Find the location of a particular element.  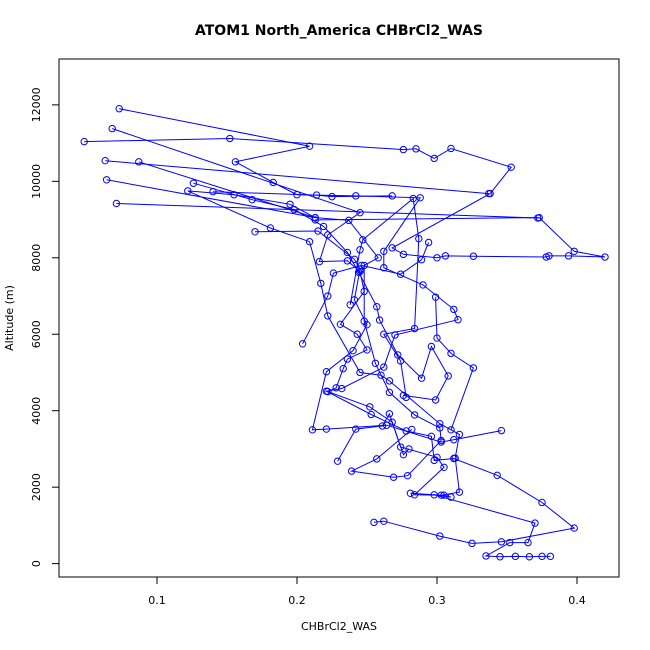

y-tick-label: 0 is located at coordinates (36, 563).